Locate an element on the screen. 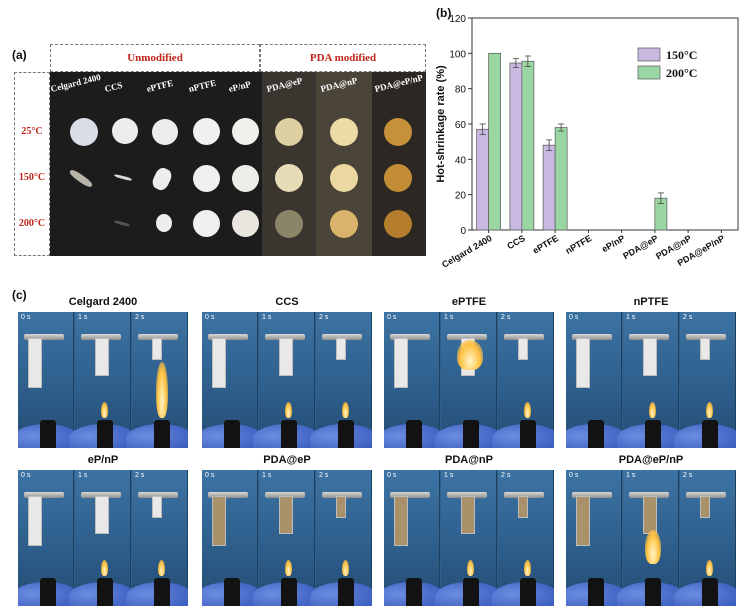  x-tick-label-2: ePTFE is located at coordinates (545, 244).